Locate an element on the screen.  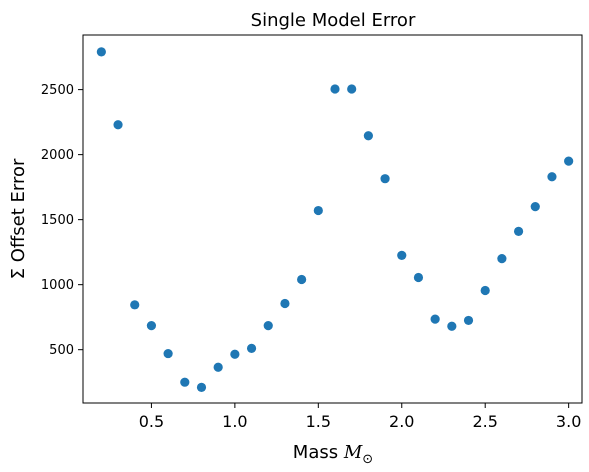
y-tick-label: 2500 is located at coordinates (57, 90).